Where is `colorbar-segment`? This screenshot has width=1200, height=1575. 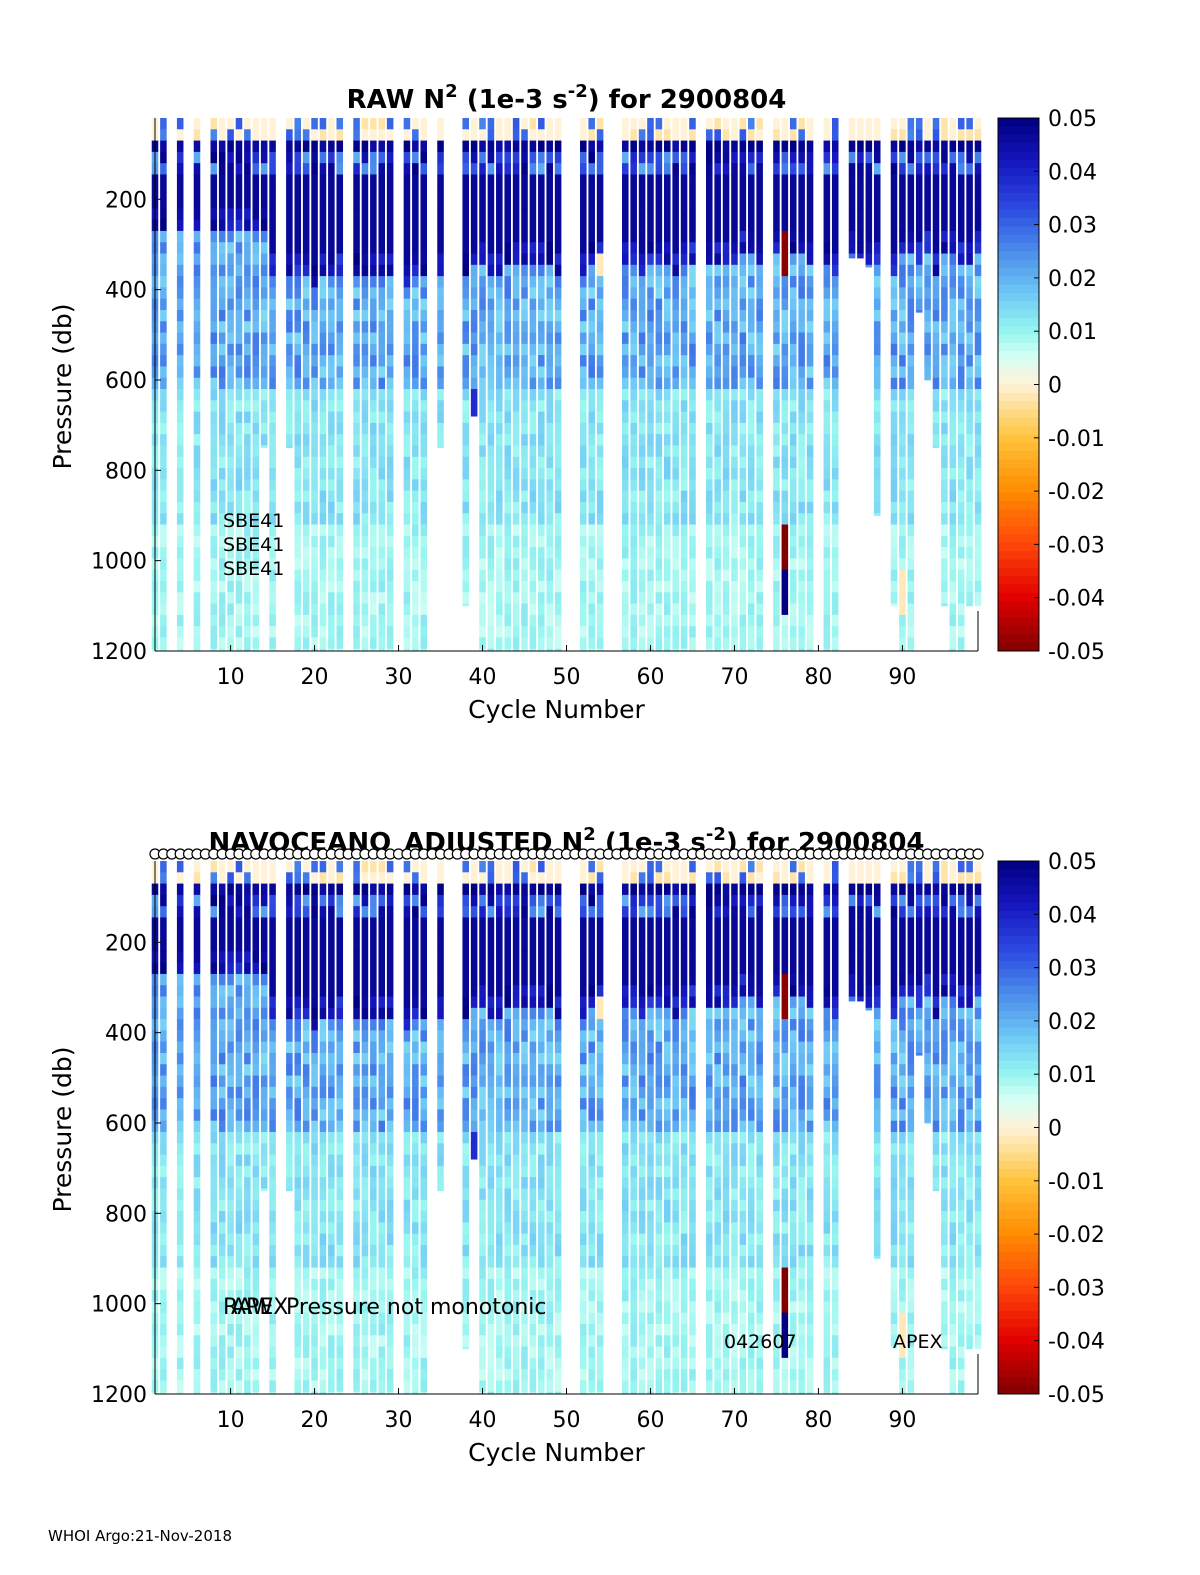
colorbar-segment is located at coordinates (1018, 164).